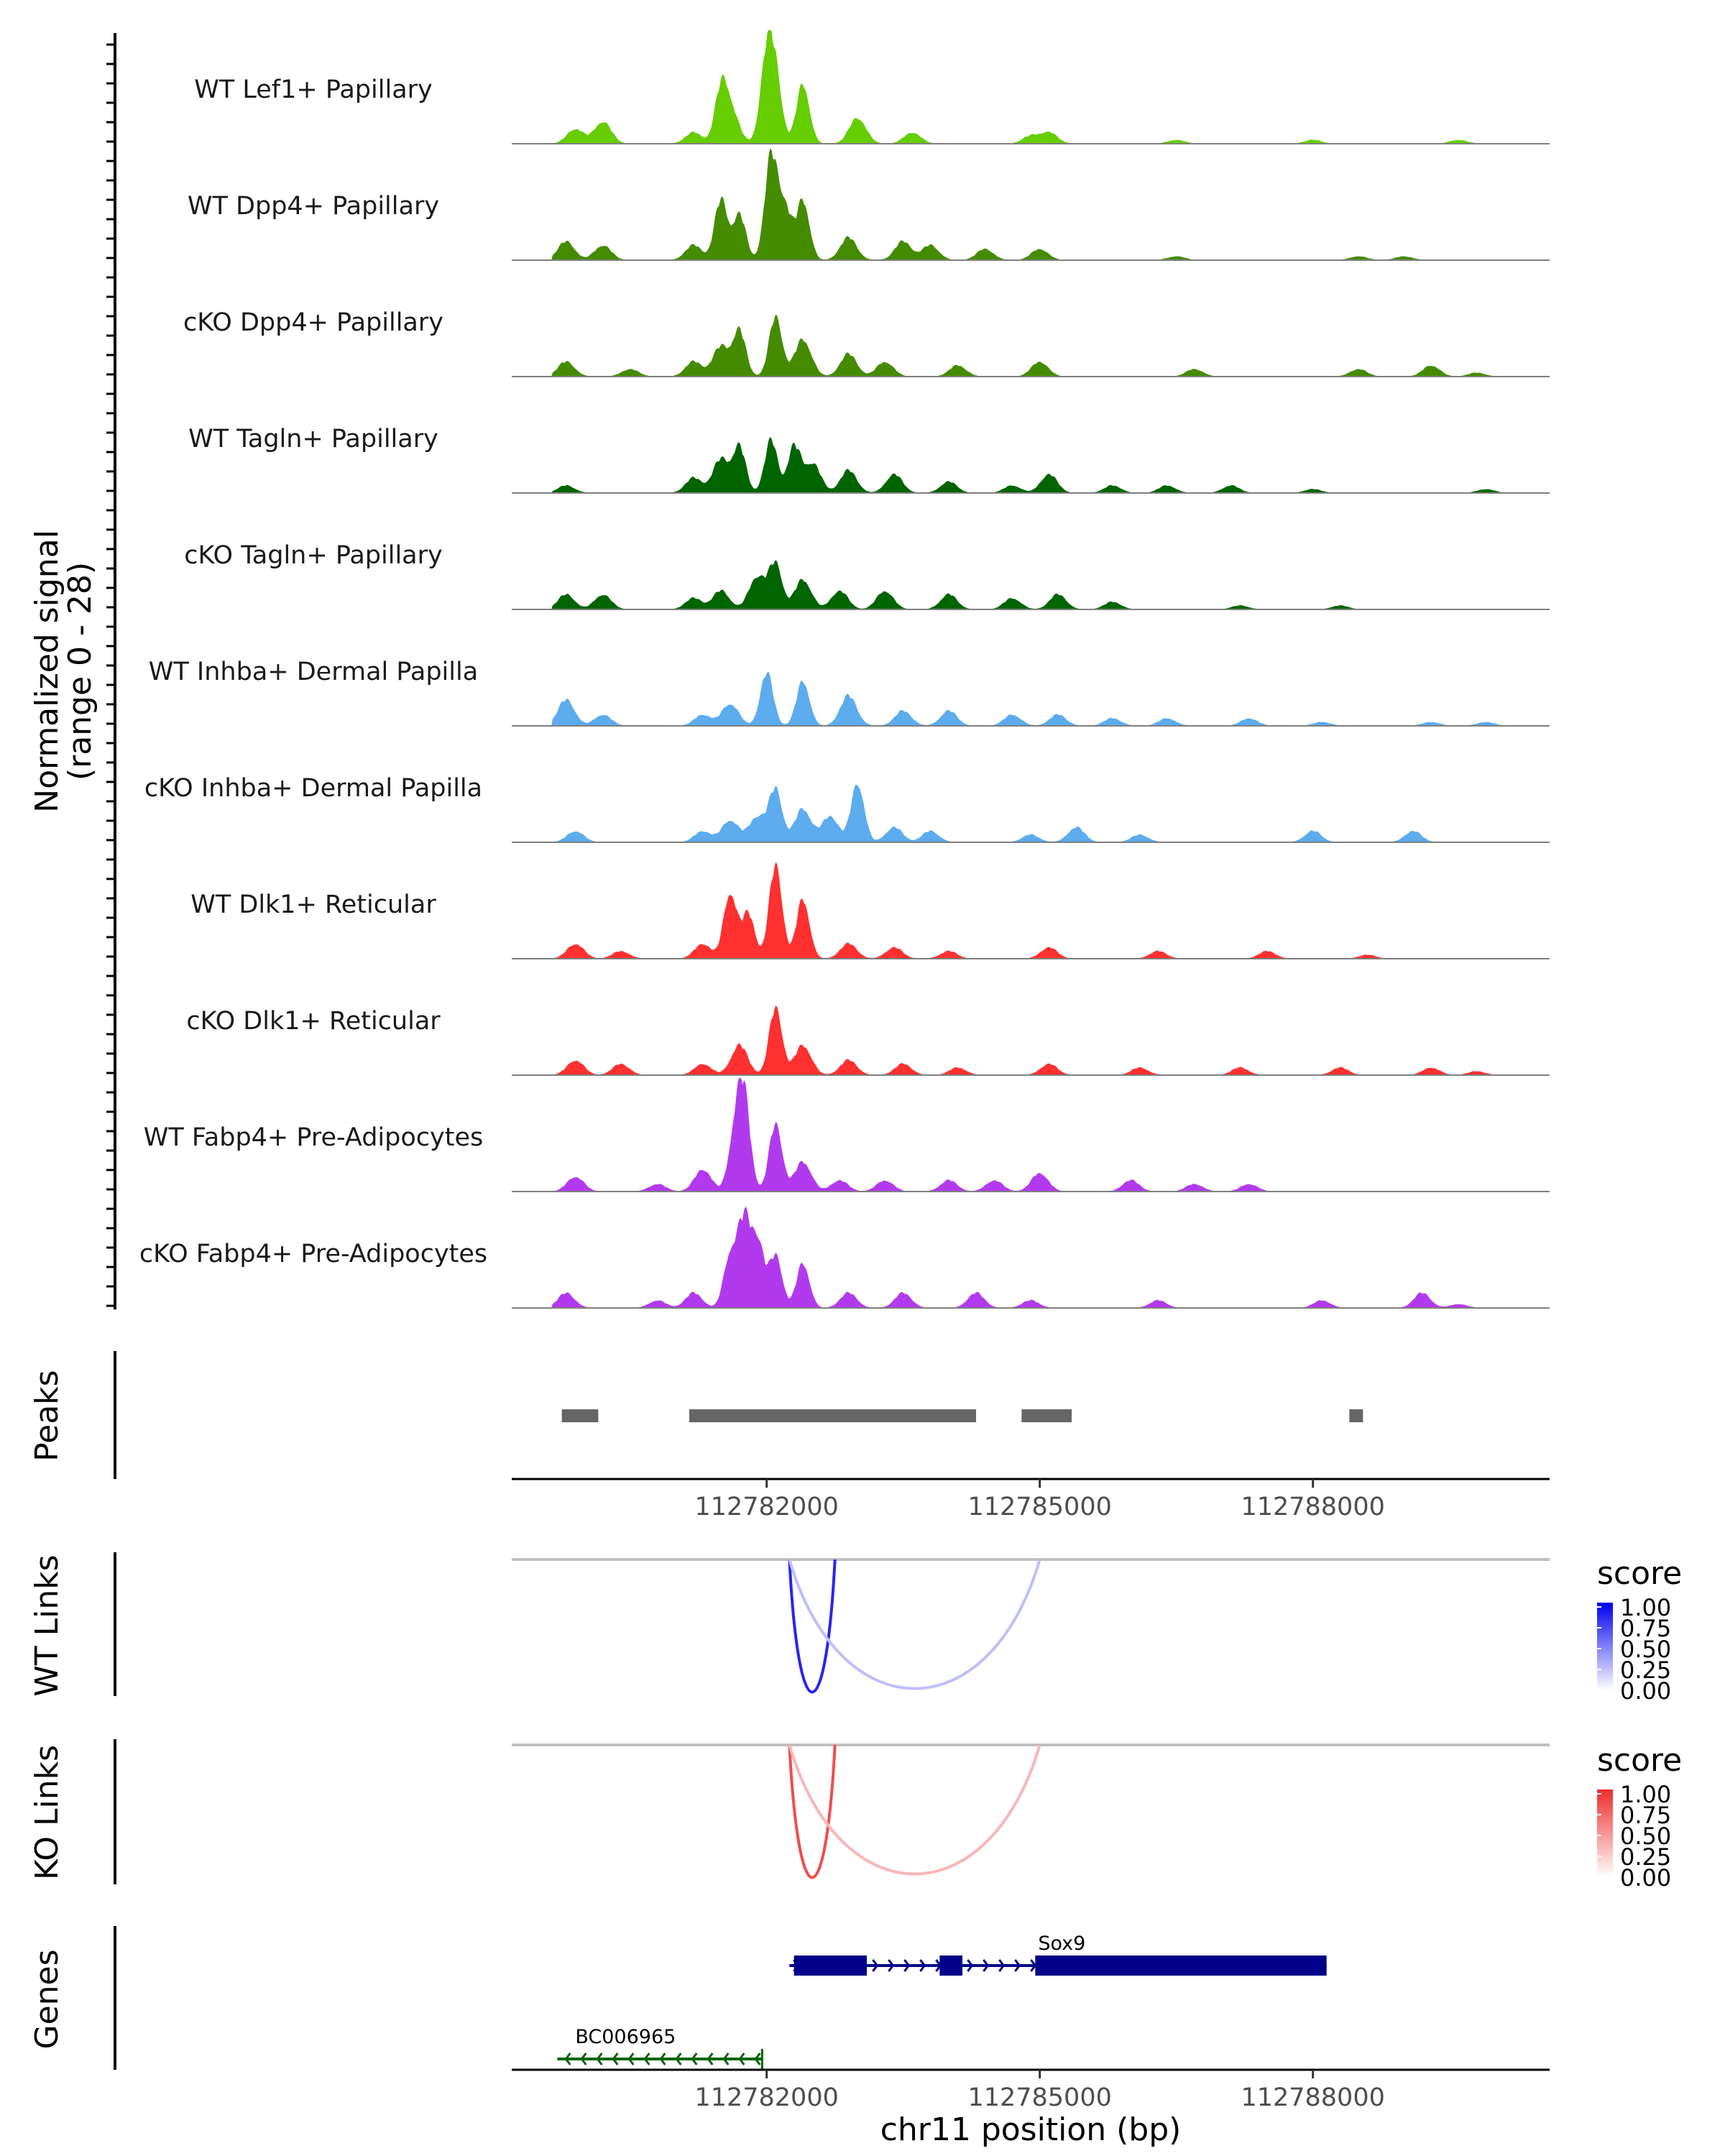 The width and height of the screenshot is (1725, 2156). Describe the element at coordinates (313, 206) in the screenshot. I see `track-label: WT Dpp4+ Papillary` at that location.